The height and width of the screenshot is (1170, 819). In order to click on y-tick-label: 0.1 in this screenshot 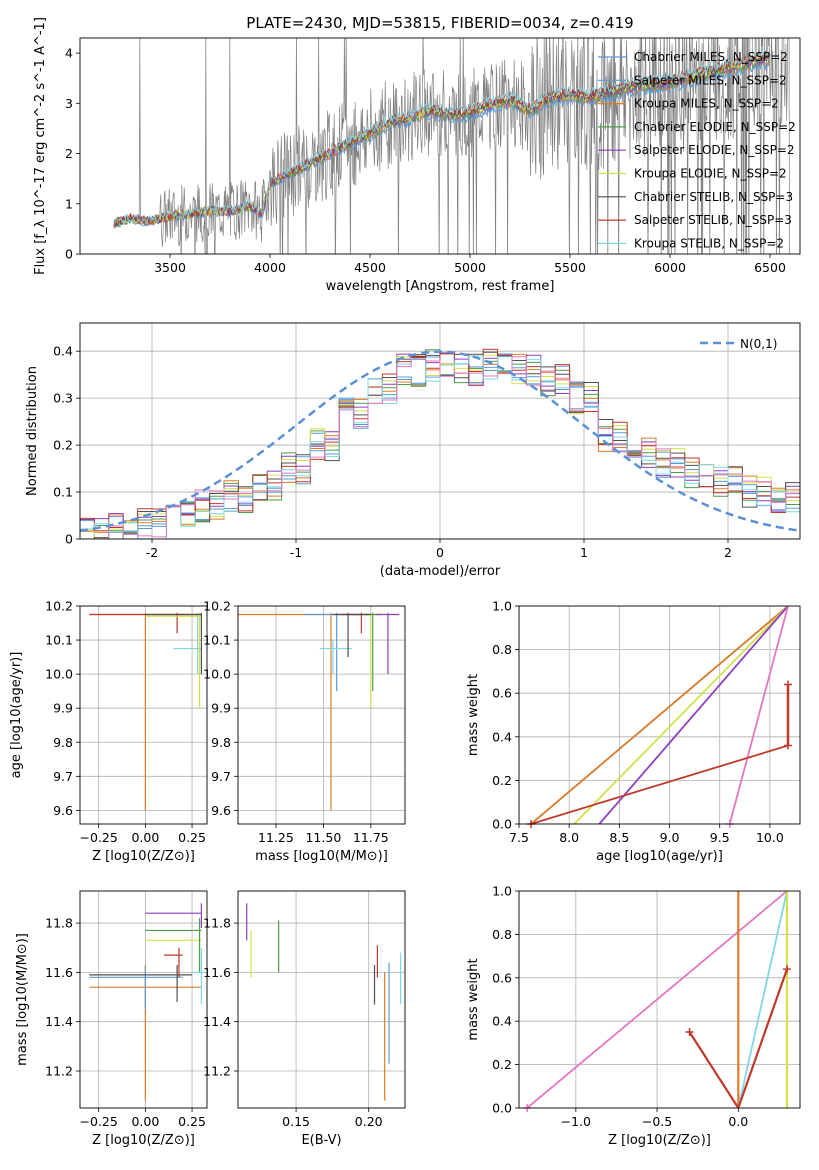, I will do `click(63, 492)`.